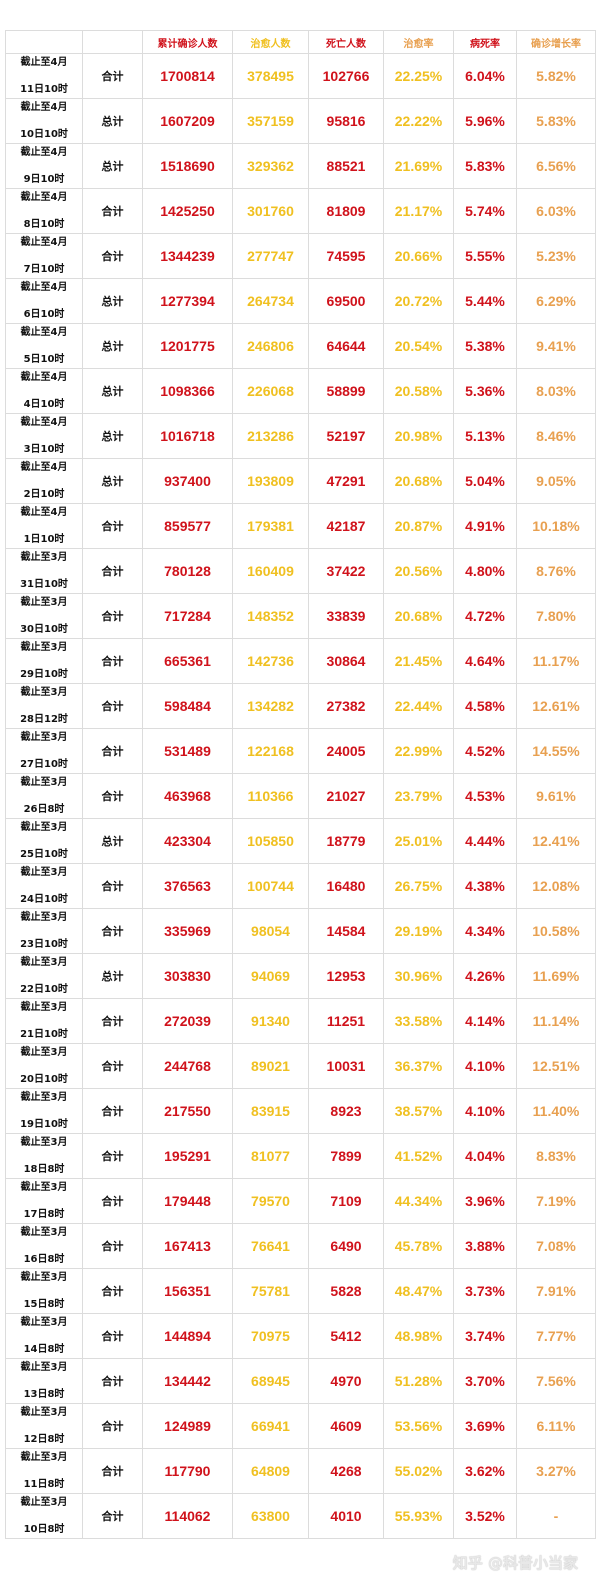 This screenshot has height=1593, width=600. I want to click on header-cell: 治愈人数, so click(270, 42).